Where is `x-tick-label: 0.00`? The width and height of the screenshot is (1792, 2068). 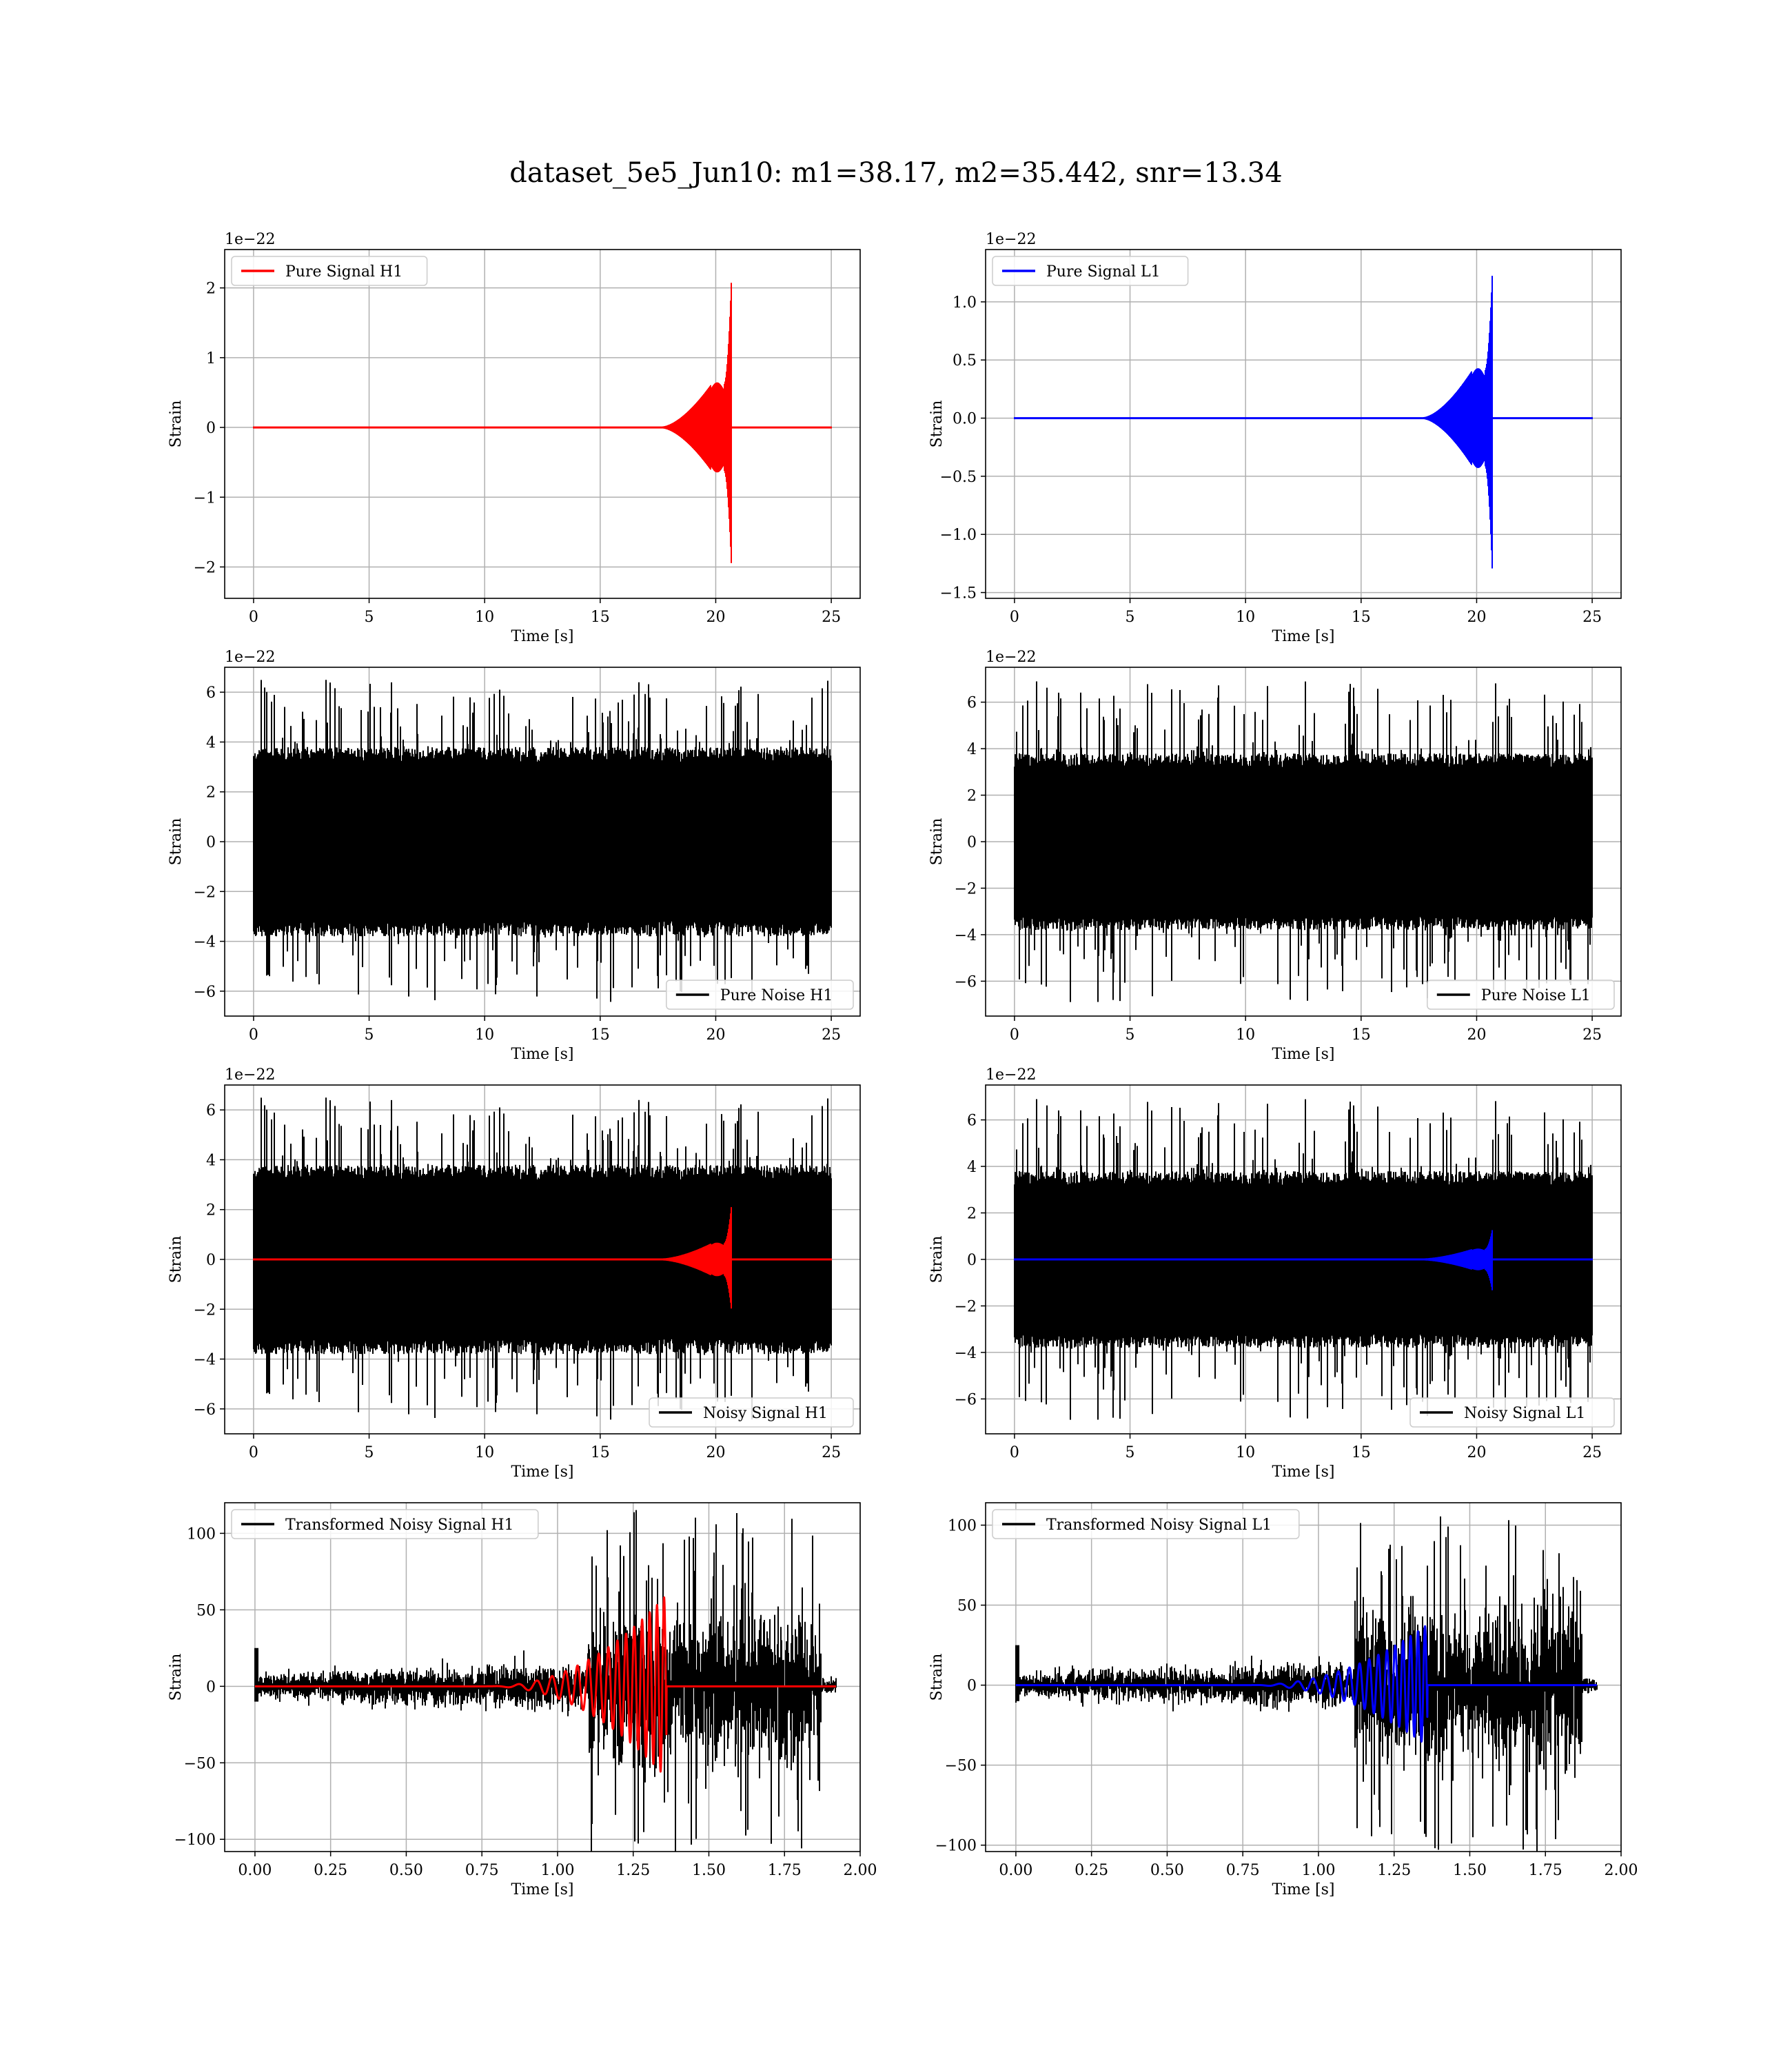
x-tick-label: 0.00 is located at coordinates (1015, 1870).